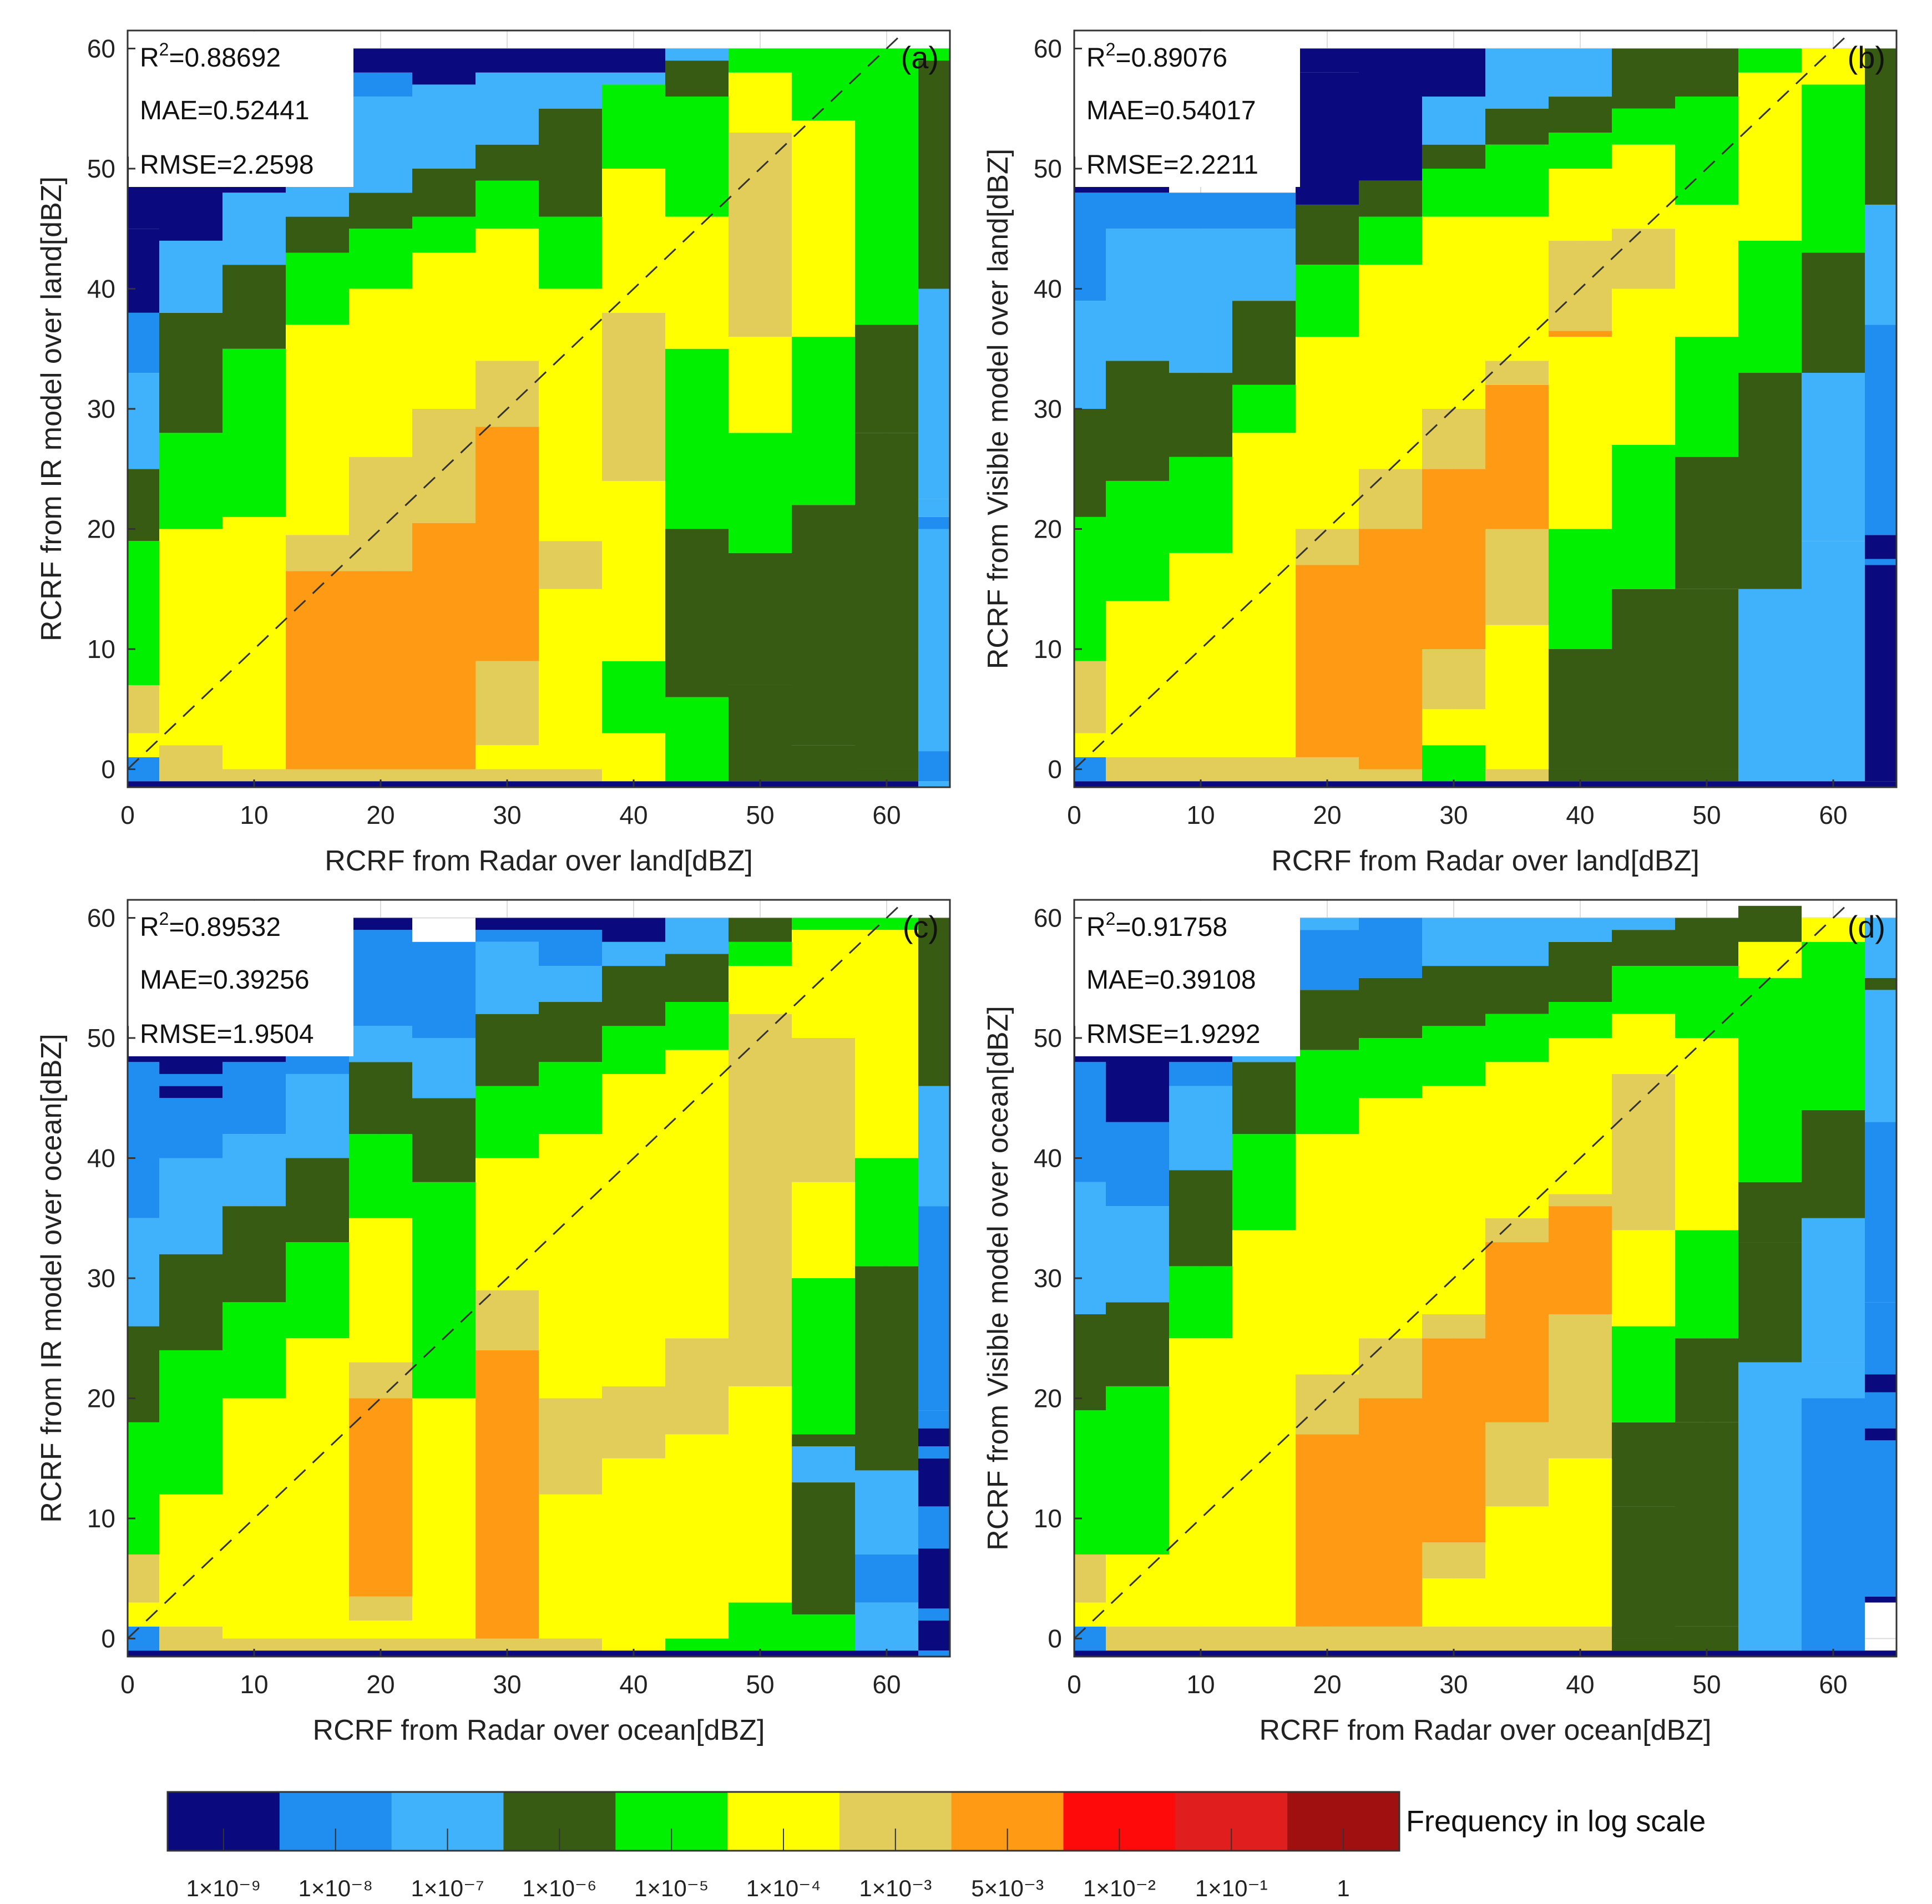  Describe the element at coordinates (1156, 56) in the screenshot. I see `r-squared-text: R2=0.89076` at that location.